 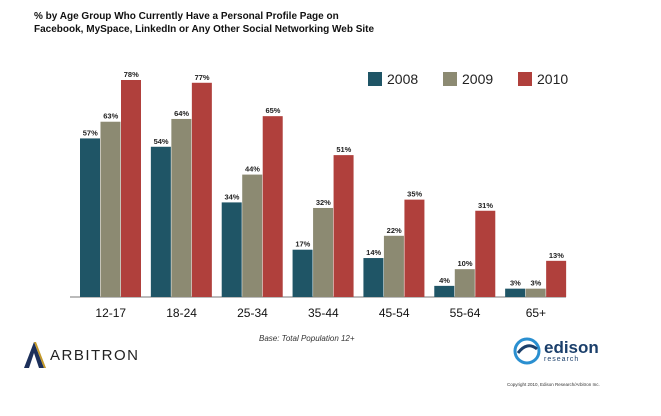 What do you see at coordinates (343, 149) in the screenshot?
I see `bar-label-2010-35-44: 51%` at bounding box center [343, 149].